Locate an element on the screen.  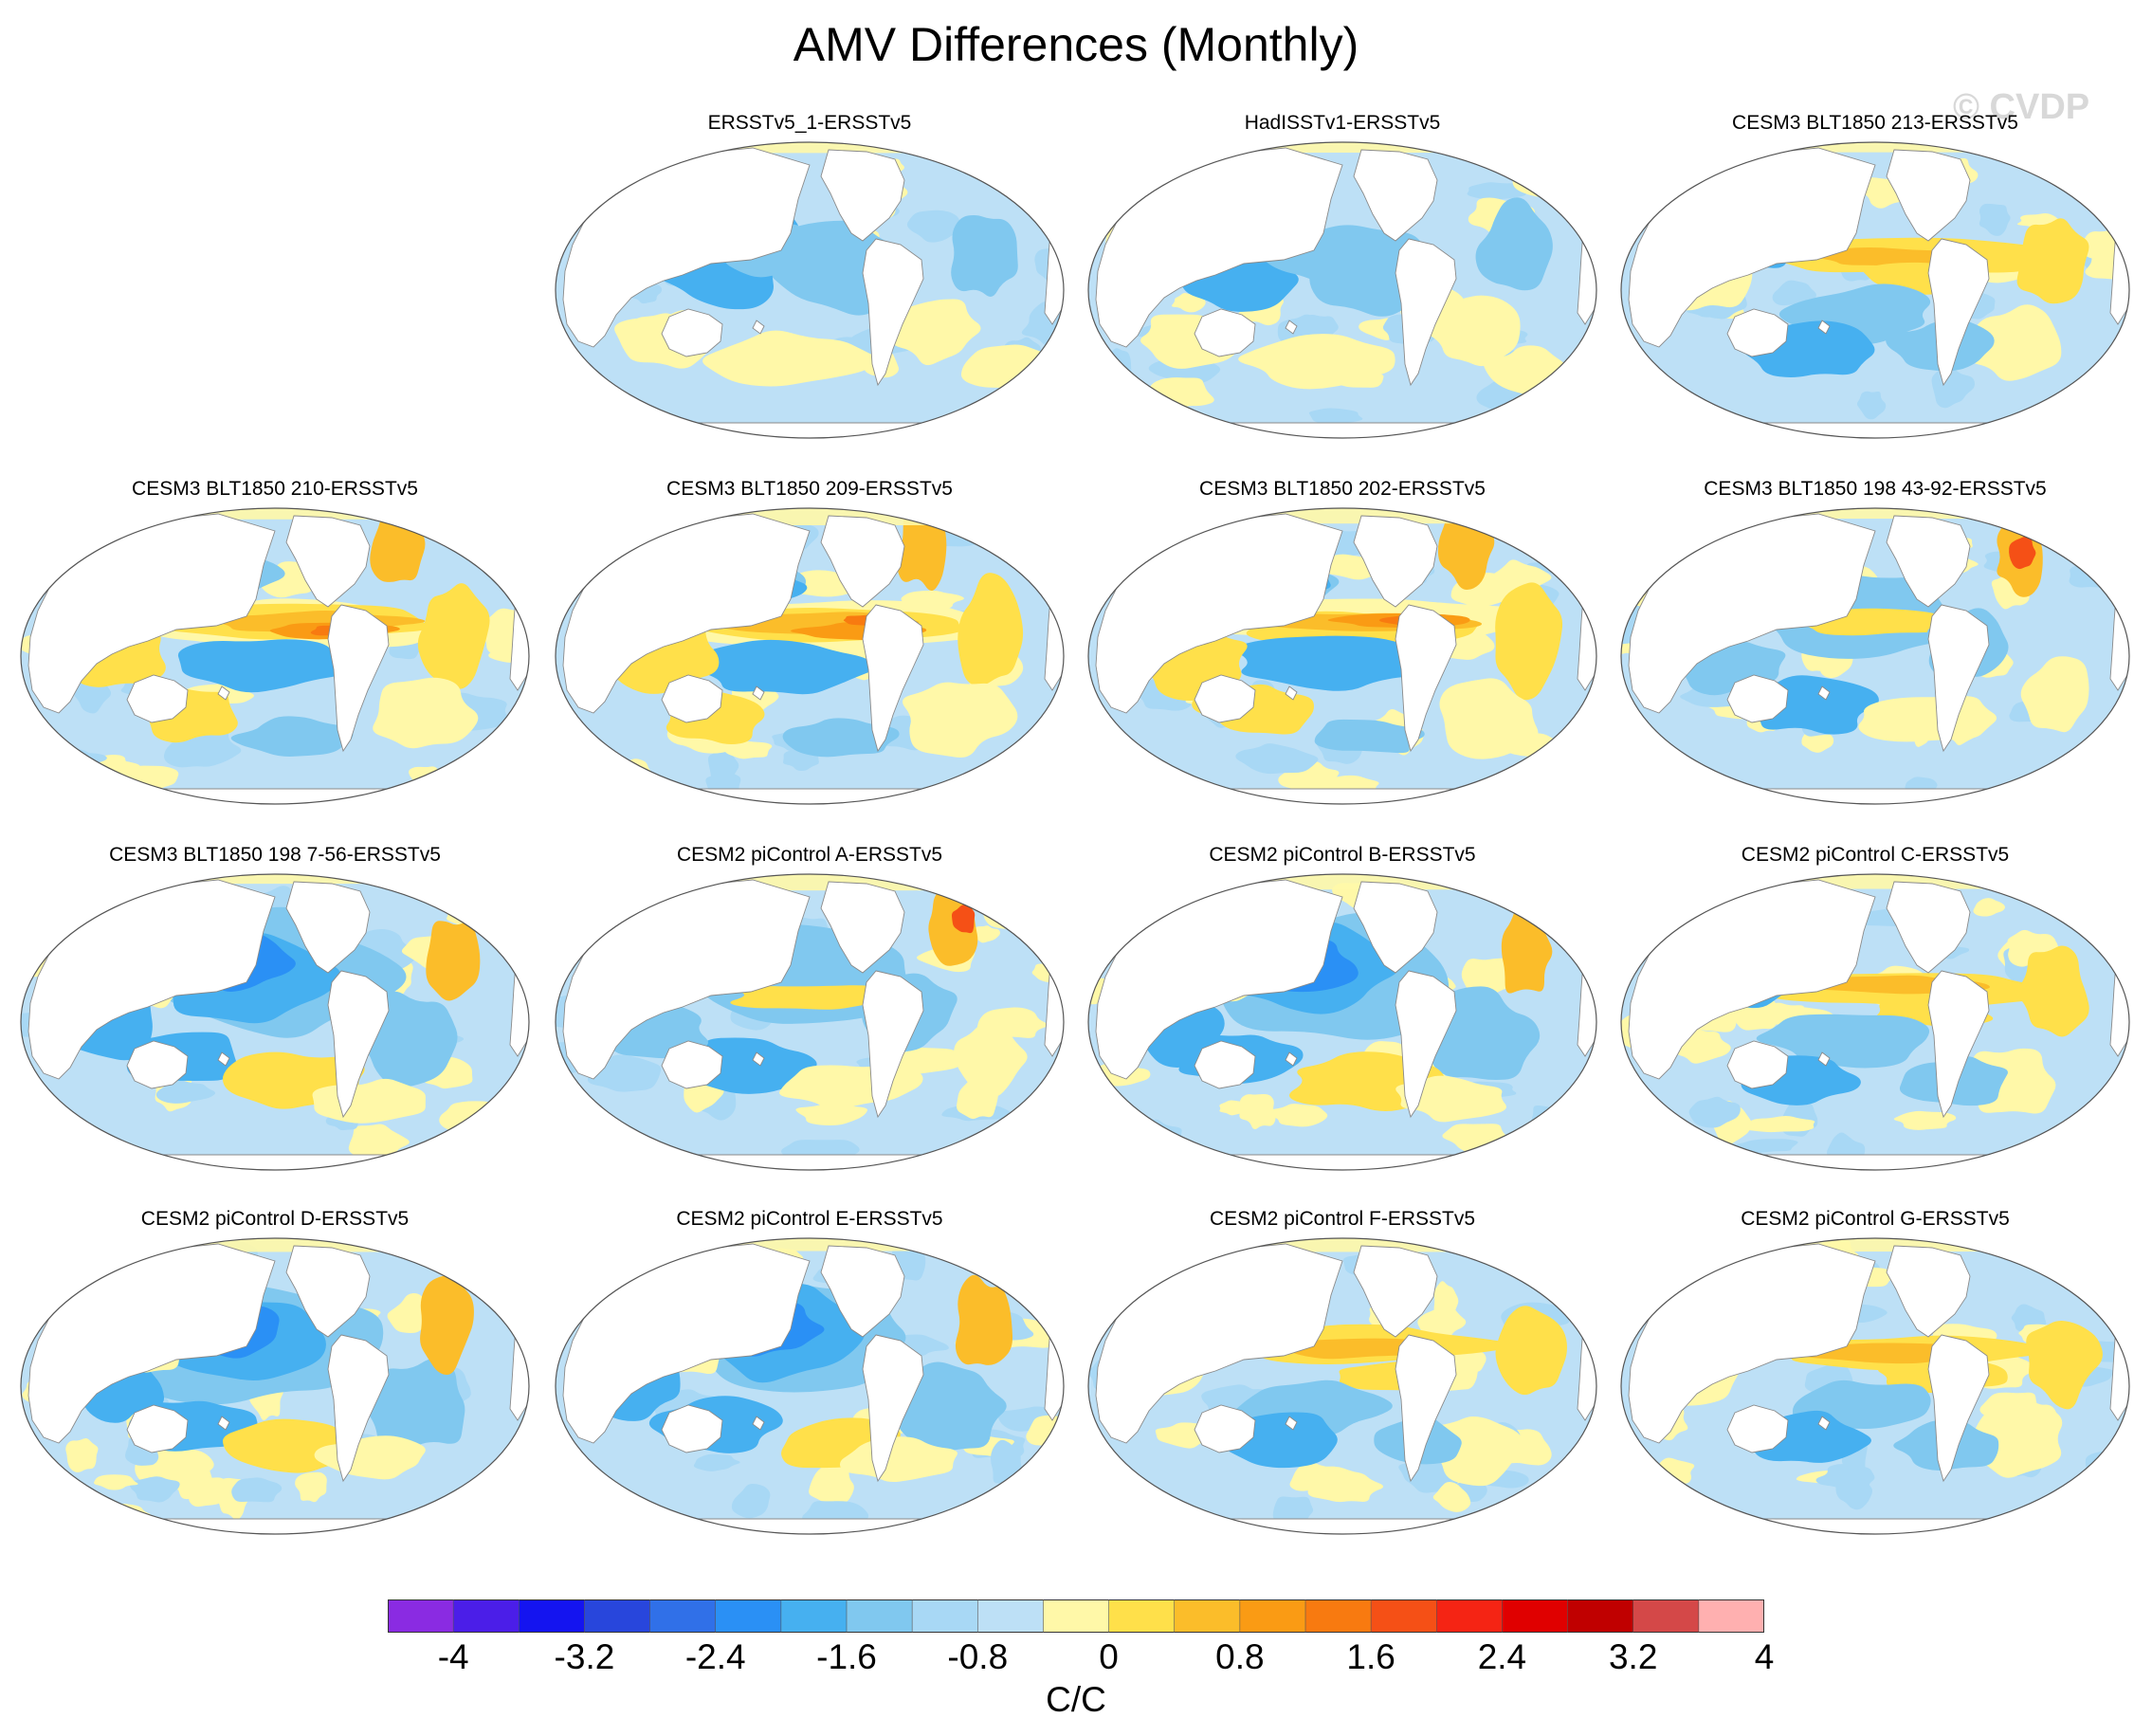
map-panel: HadISSTv1-ERSSTv5 is located at coordinates (1343, 277).